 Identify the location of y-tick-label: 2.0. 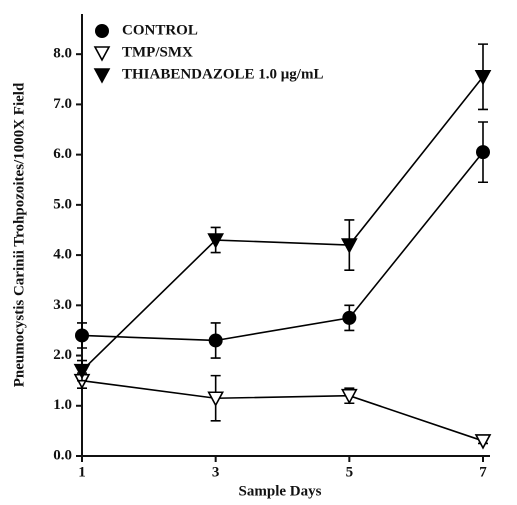
(62, 355).